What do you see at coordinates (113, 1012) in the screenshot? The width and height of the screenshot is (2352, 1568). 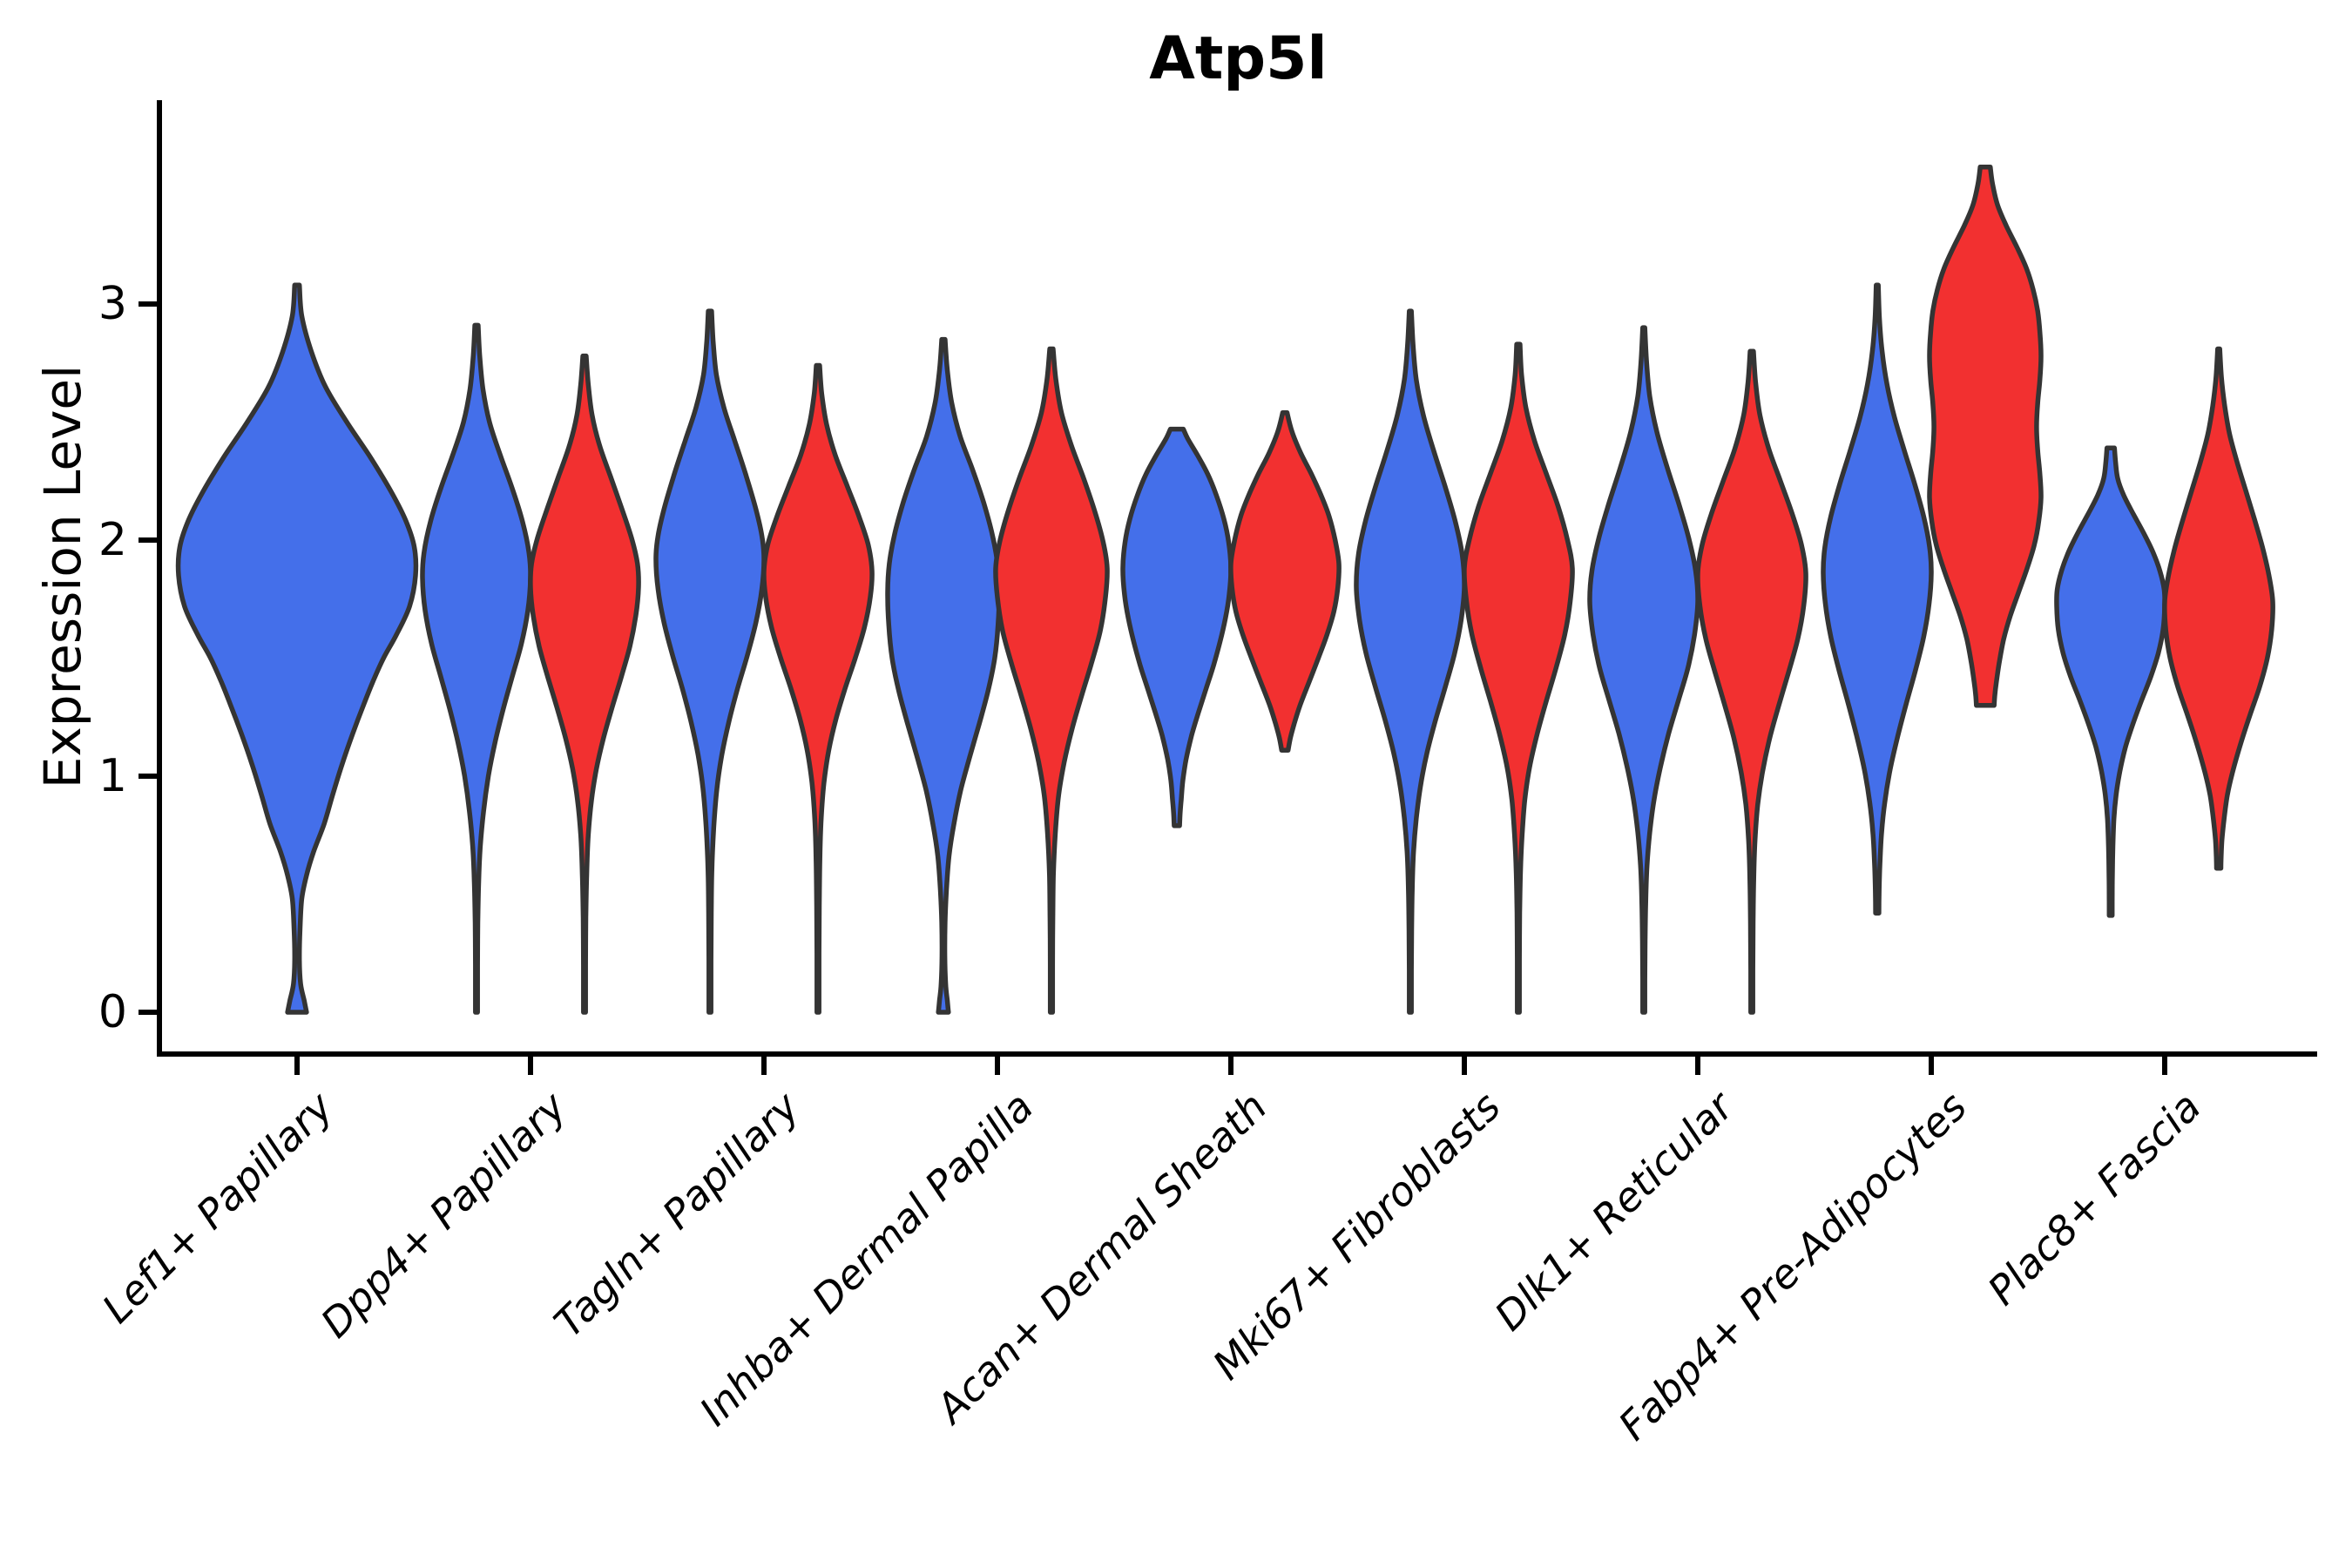 I see `y-tick-label-0: 0` at bounding box center [113, 1012].